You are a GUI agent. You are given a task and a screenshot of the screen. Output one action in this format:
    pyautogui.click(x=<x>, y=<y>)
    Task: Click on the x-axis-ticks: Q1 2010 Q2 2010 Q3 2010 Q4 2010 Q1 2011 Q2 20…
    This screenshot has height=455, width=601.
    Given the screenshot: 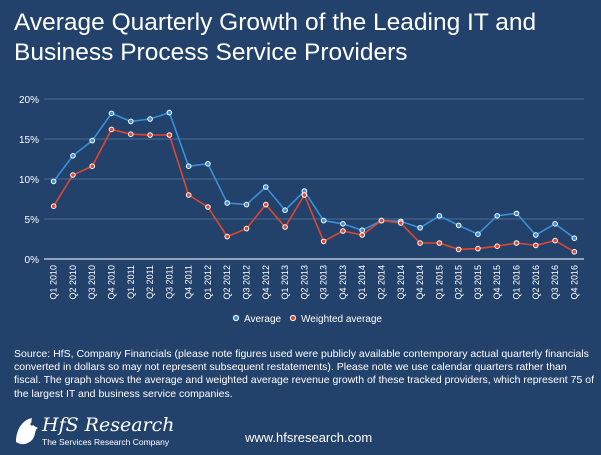 What is the action you would take?
    pyautogui.click(x=314, y=282)
    